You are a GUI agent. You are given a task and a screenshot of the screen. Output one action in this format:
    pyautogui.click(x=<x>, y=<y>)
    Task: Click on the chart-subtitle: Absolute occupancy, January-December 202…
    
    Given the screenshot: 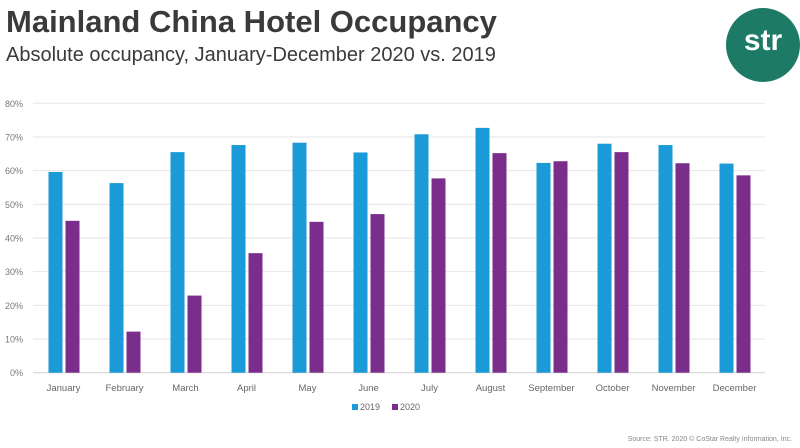 What is the action you would take?
    pyautogui.click(x=251, y=55)
    